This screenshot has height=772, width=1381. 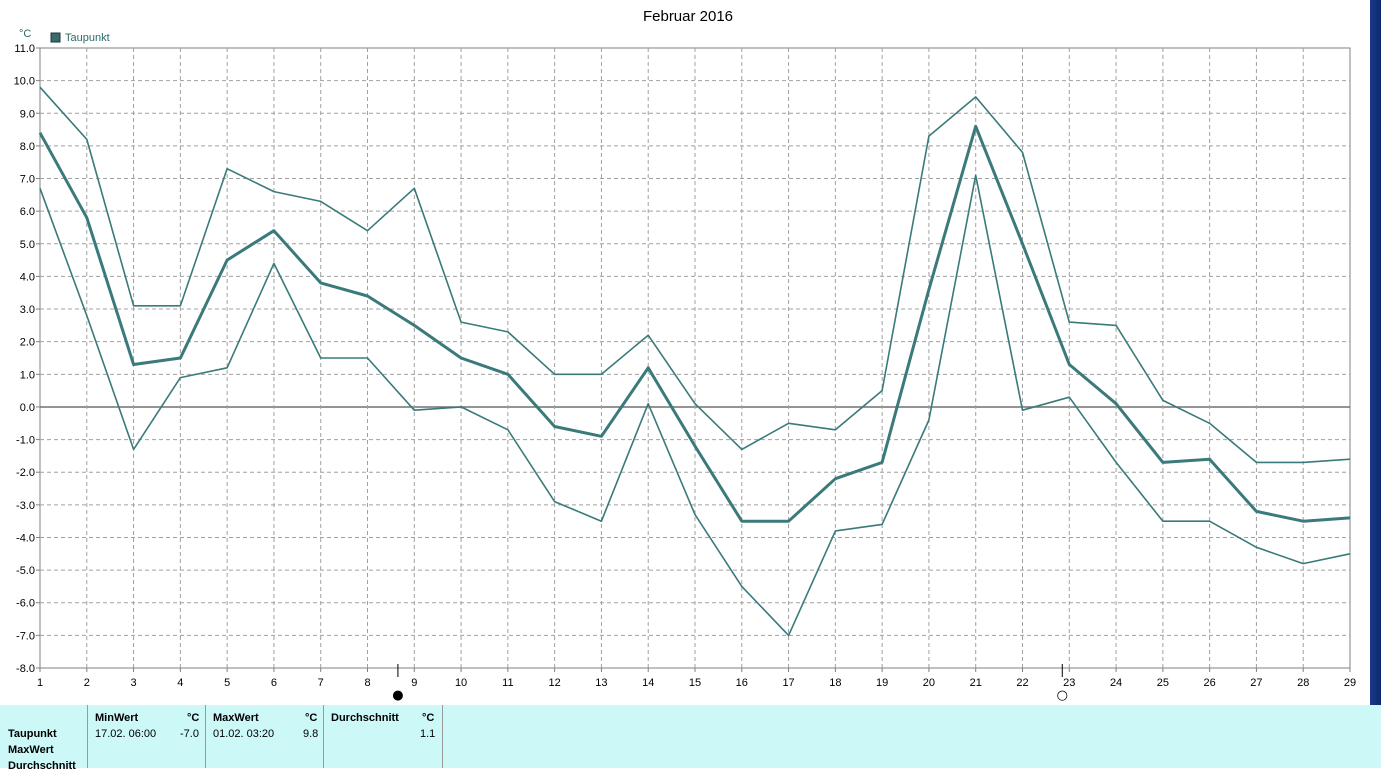 I want to click on y-tick-label: -7.0, so click(x=25, y=636).